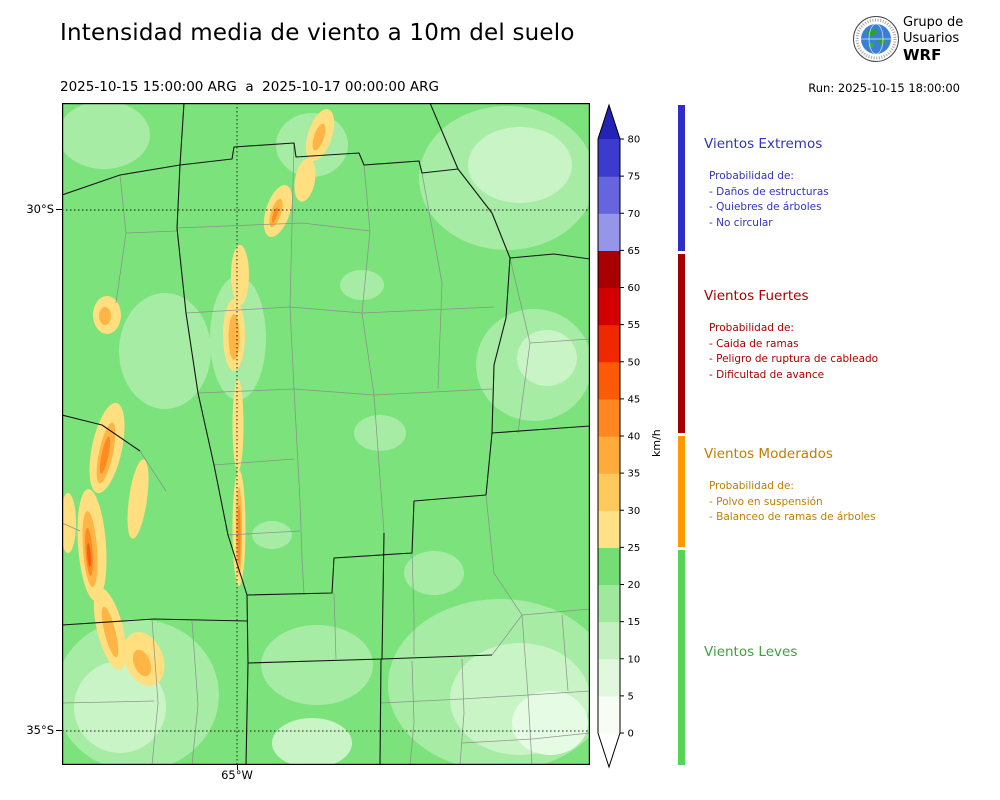 Image resolution: width=1000 pixels, height=800 pixels. Describe the element at coordinates (634, 288) in the screenshot. I see `colorbar-tick-label: 60` at that location.